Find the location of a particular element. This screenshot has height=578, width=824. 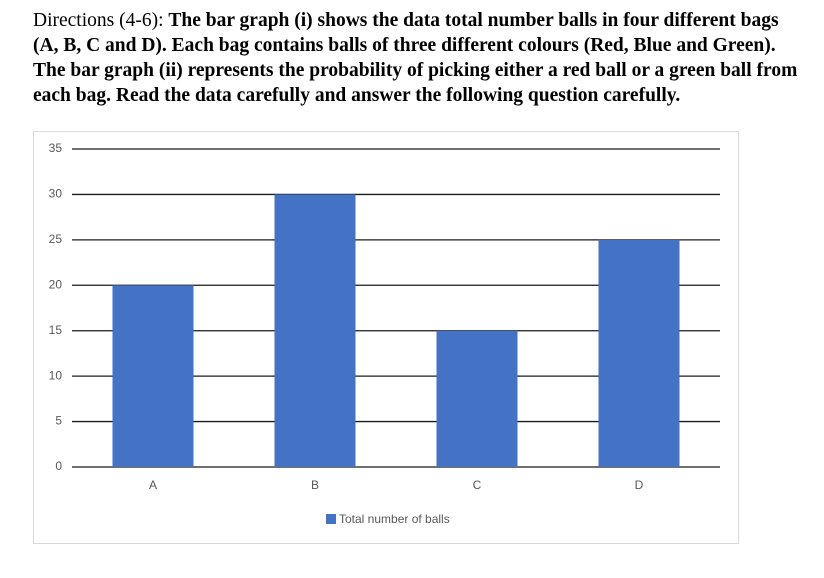

y-tick-label: 25 is located at coordinates (56, 239).